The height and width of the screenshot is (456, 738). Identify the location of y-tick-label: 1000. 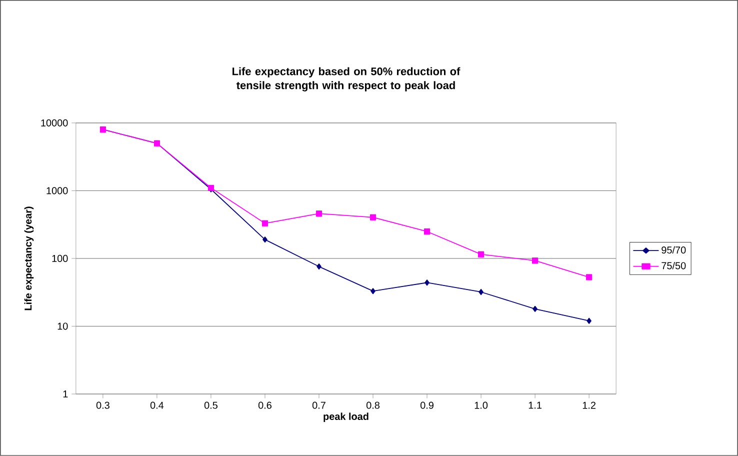
(57, 190).